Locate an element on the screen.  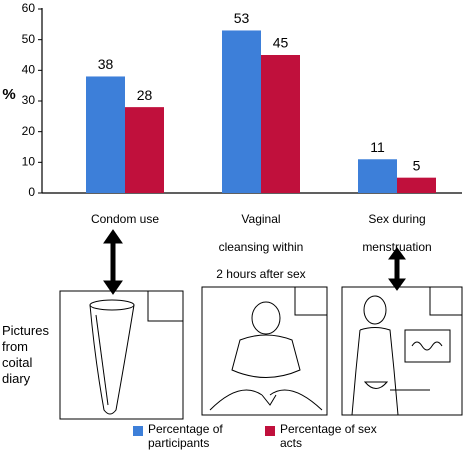
y-tick-label: 10 is located at coordinates (29, 162).